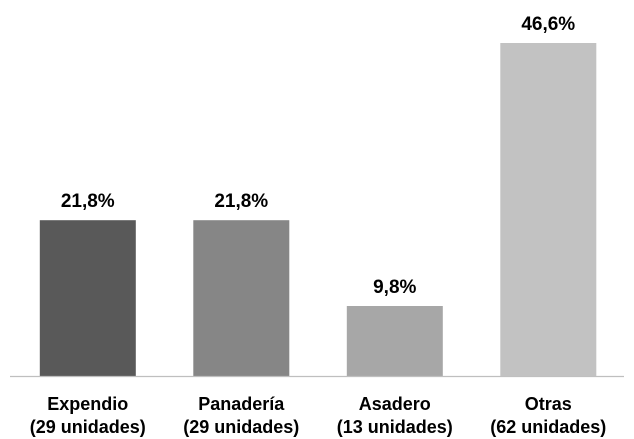 The width and height of the screenshot is (634, 439). I want to click on category-label-4-line1: Otras, so click(548, 404).